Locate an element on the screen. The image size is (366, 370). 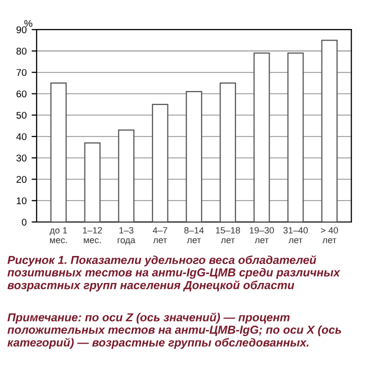
y-tick-label: 20 is located at coordinates (21, 179).